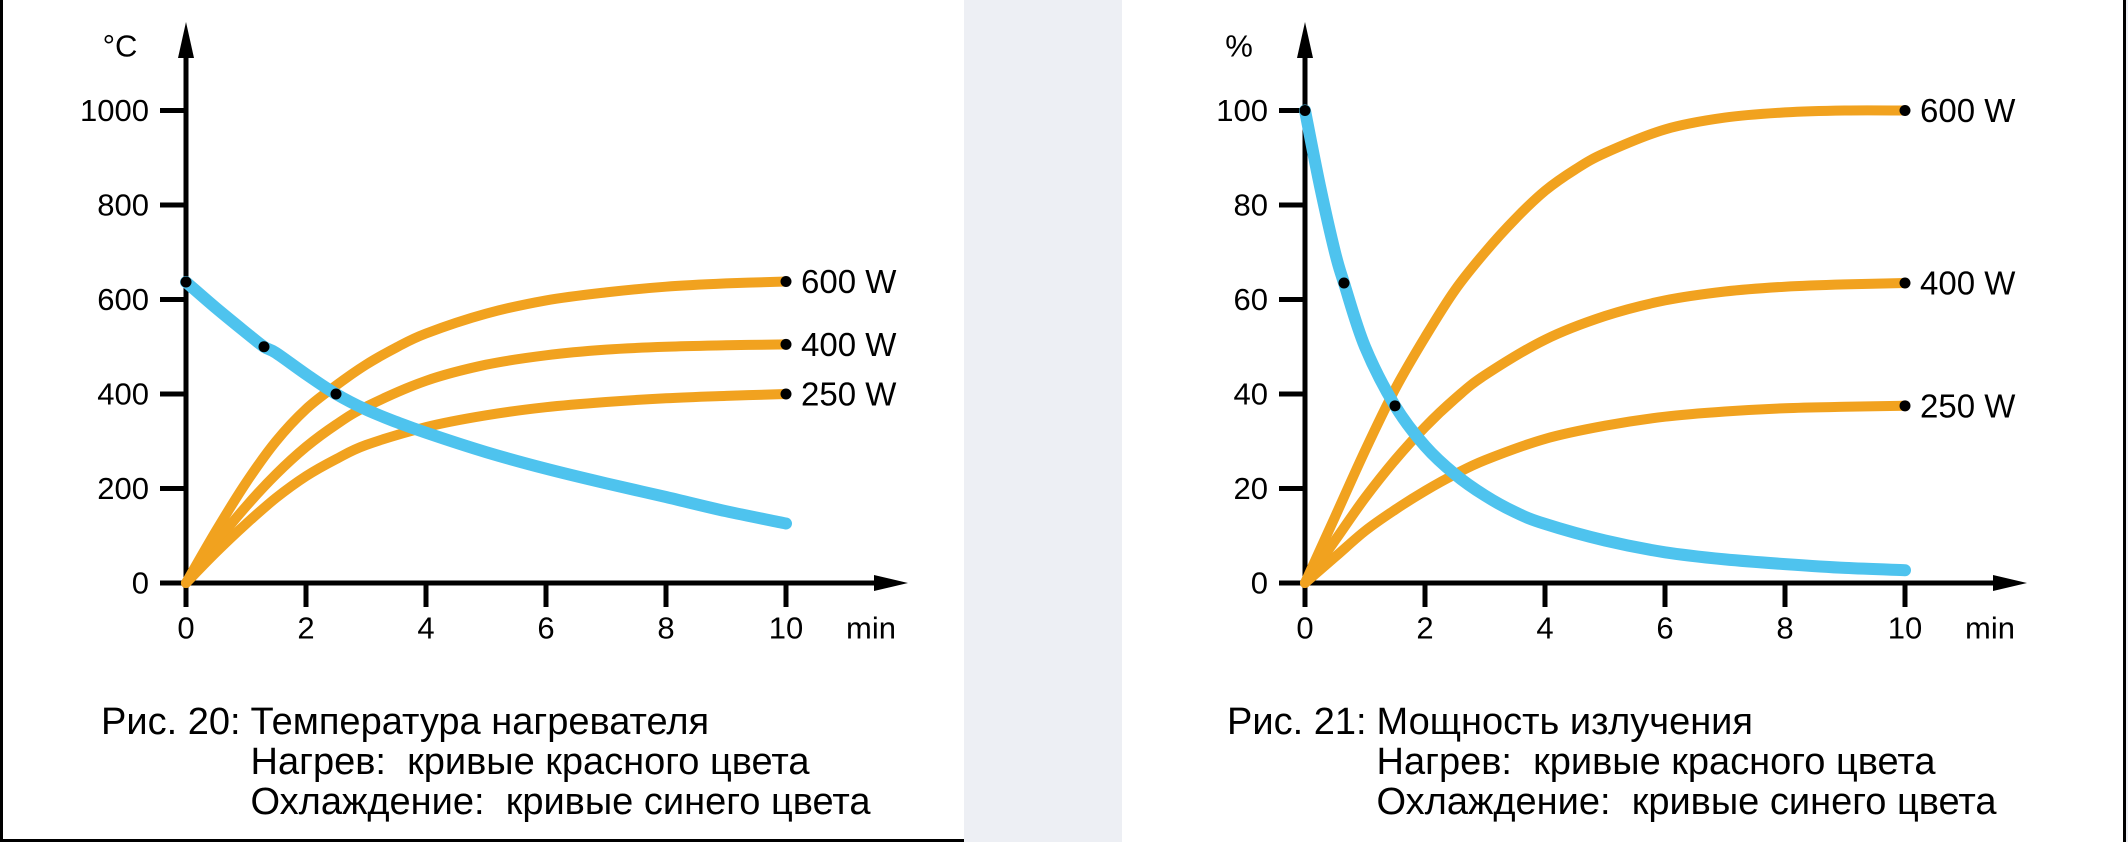 This screenshot has height=842, width=2128. Describe the element at coordinates (1251, 205) in the screenshot. I see `y-tick-label-80: 80` at that location.